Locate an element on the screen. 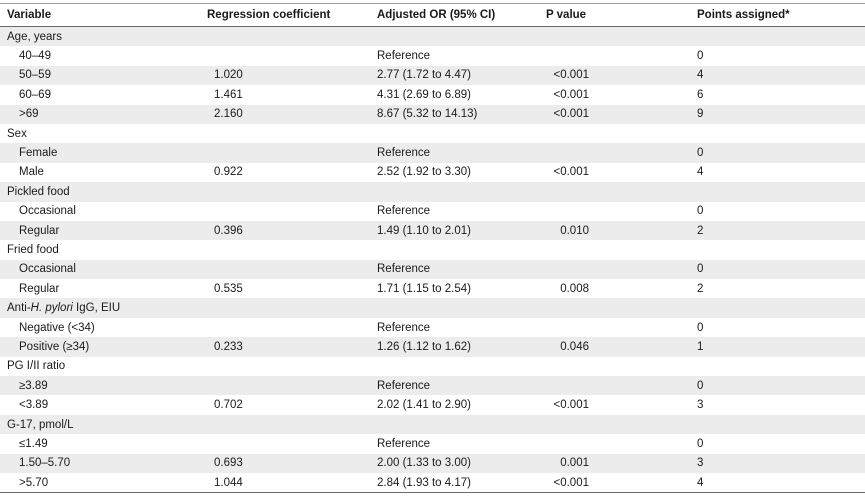 The width and height of the screenshot is (865, 500). variable-cell: Negative (<34) is located at coordinates (57, 327).